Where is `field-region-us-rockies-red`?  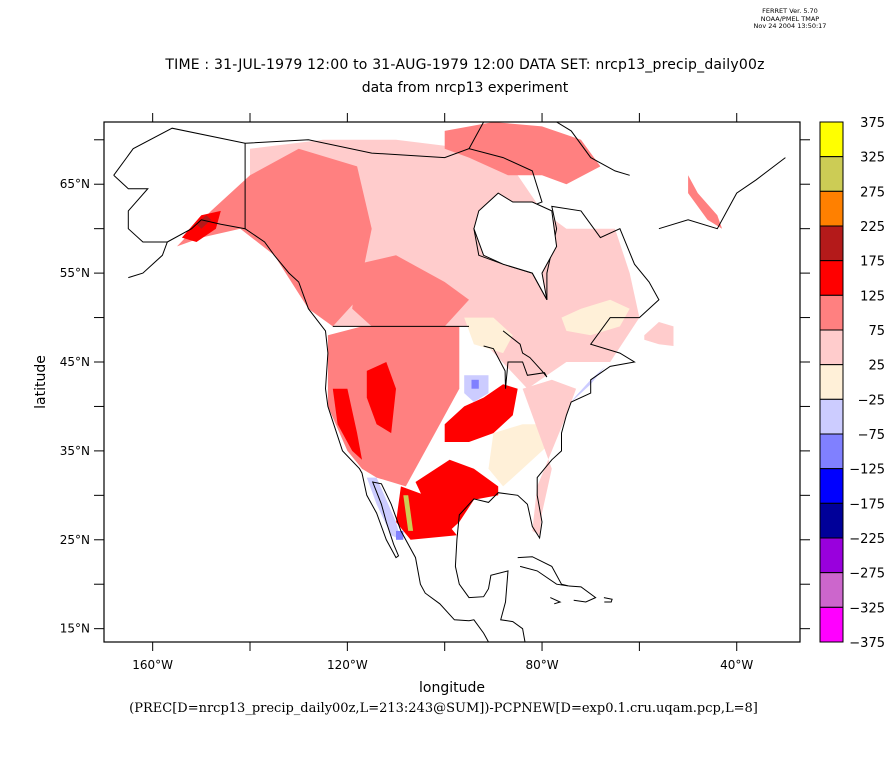
field-region-us-rockies-red is located at coordinates (381, 398).